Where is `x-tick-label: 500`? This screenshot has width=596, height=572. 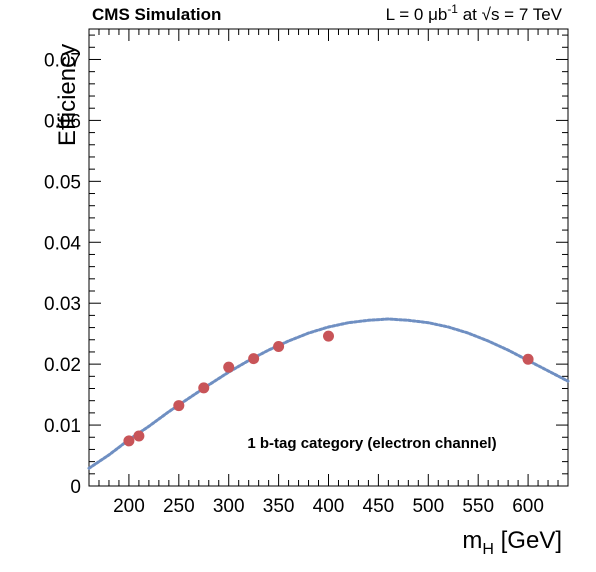 x-tick-label: 500 is located at coordinates (428, 506).